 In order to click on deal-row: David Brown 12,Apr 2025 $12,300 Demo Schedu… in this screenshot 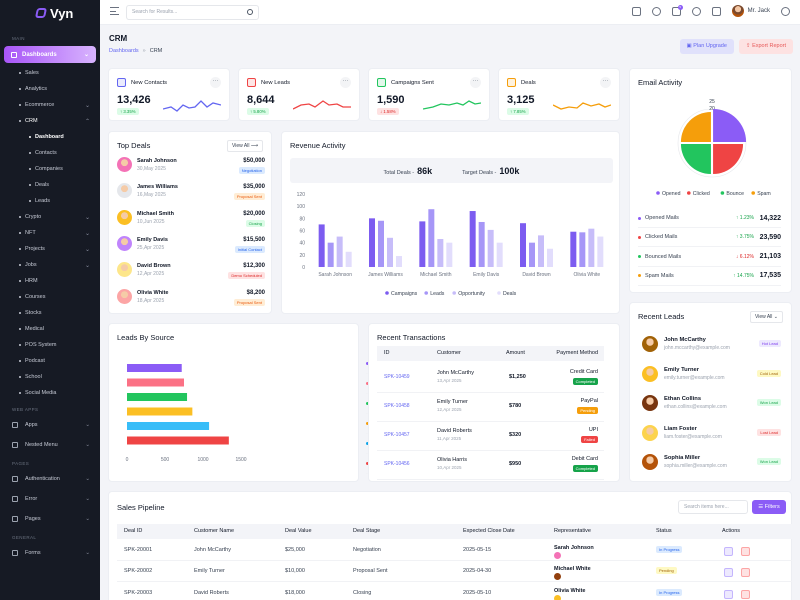, I will do `click(191, 271)`.